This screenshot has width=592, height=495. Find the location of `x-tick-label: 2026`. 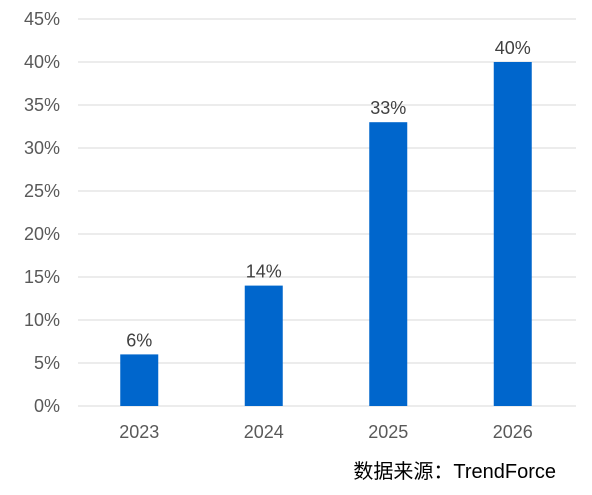

x-tick-label: 2026 is located at coordinates (513, 432).